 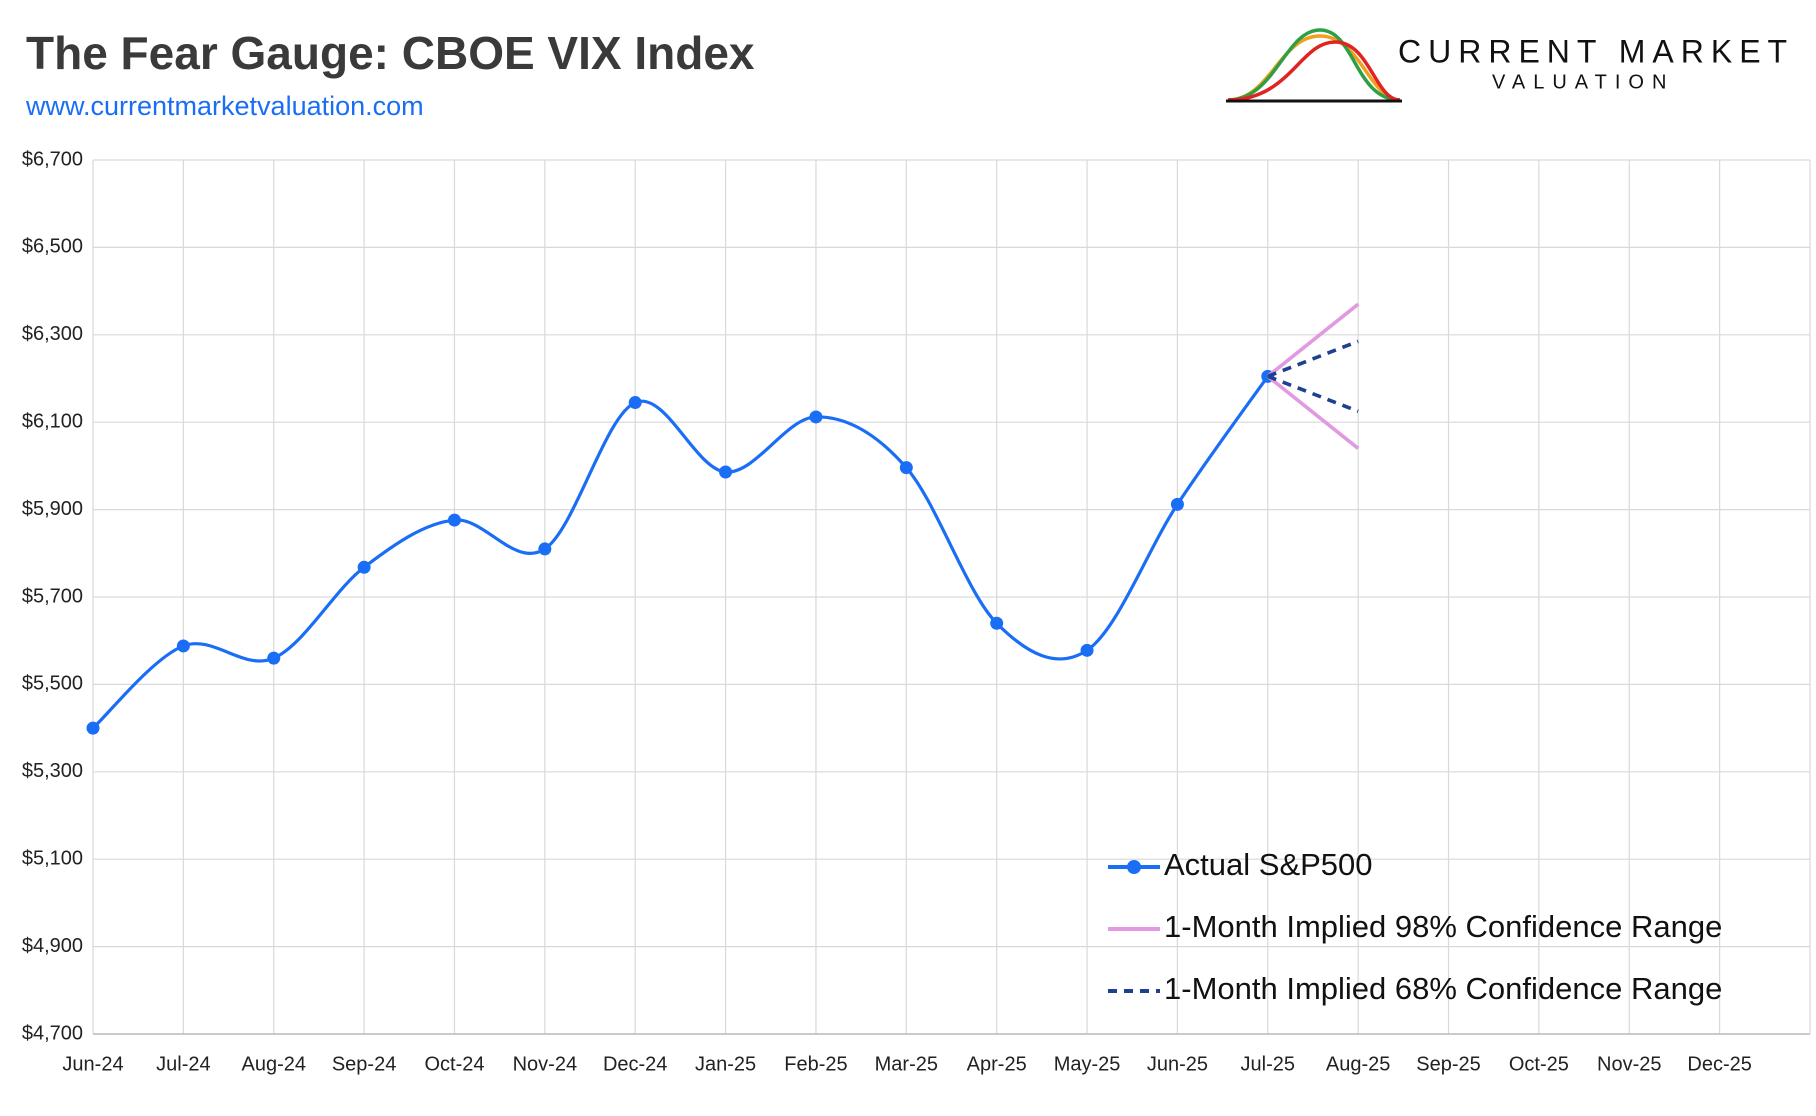 I want to click on chart-subtitle: www.currentmarketvaluation.com, so click(x=224, y=106).